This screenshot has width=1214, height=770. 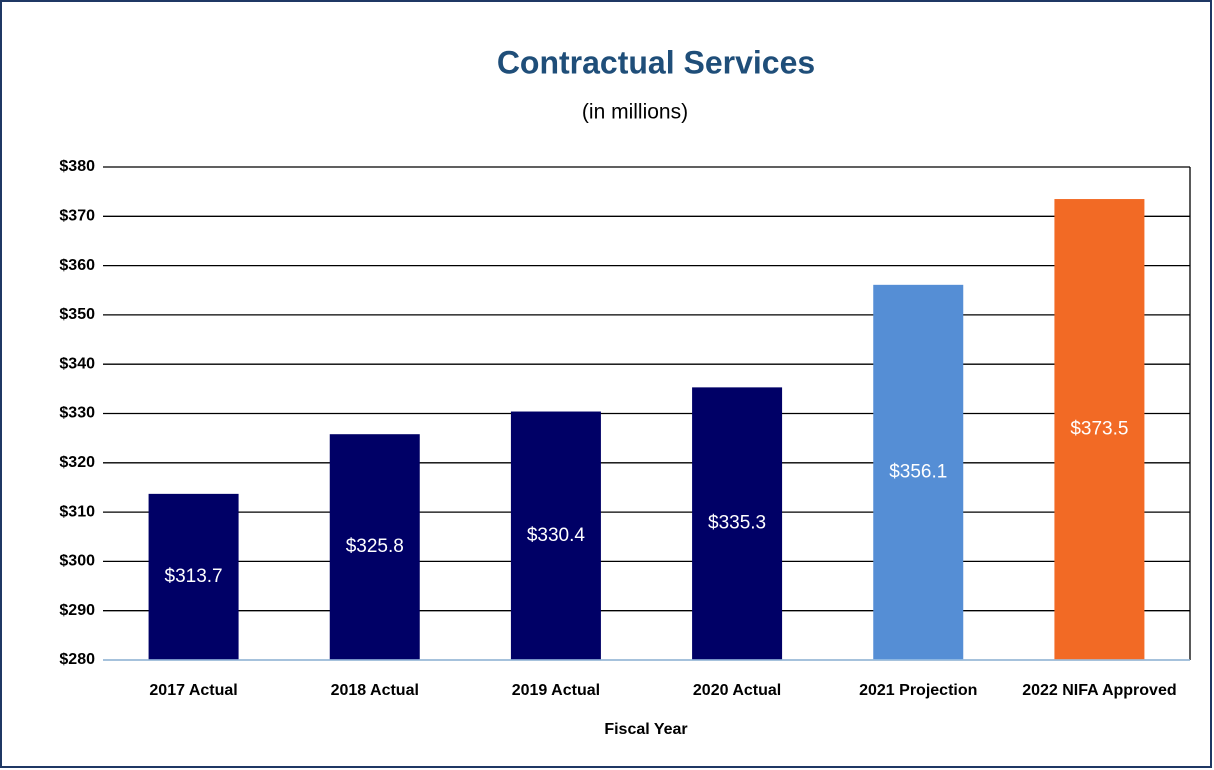 I want to click on x-tick-label: 2017 Actual, so click(x=193, y=690).